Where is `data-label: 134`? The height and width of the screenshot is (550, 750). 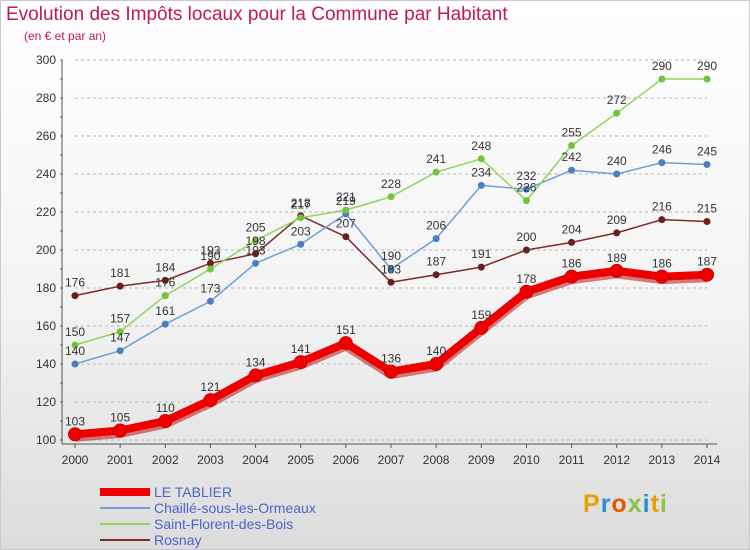 data-label: 134 is located at coordinates (256, 362).